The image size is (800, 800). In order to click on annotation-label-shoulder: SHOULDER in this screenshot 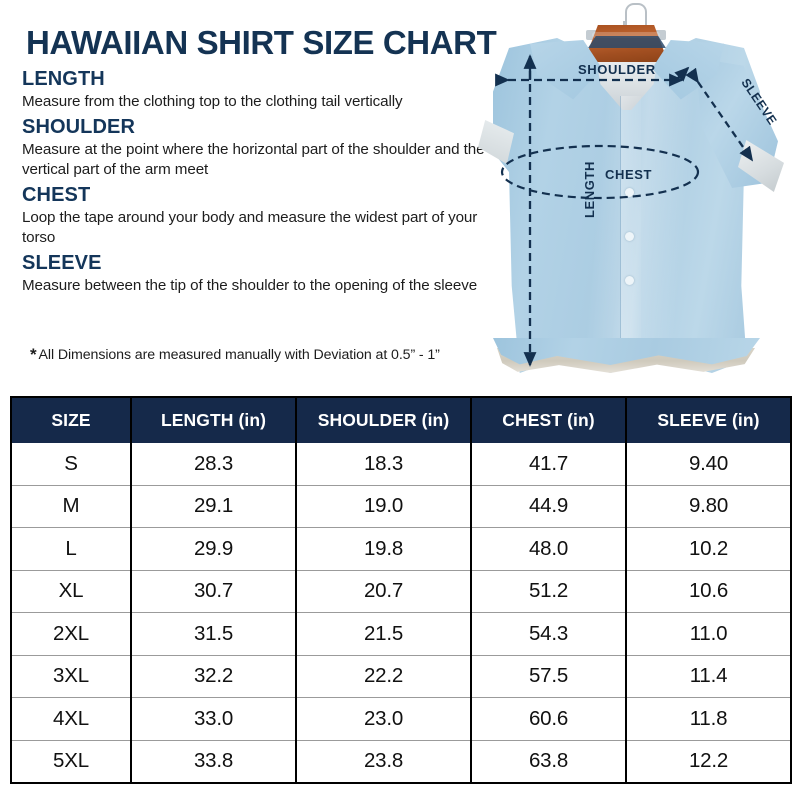, I will do `click(617, 69)`.